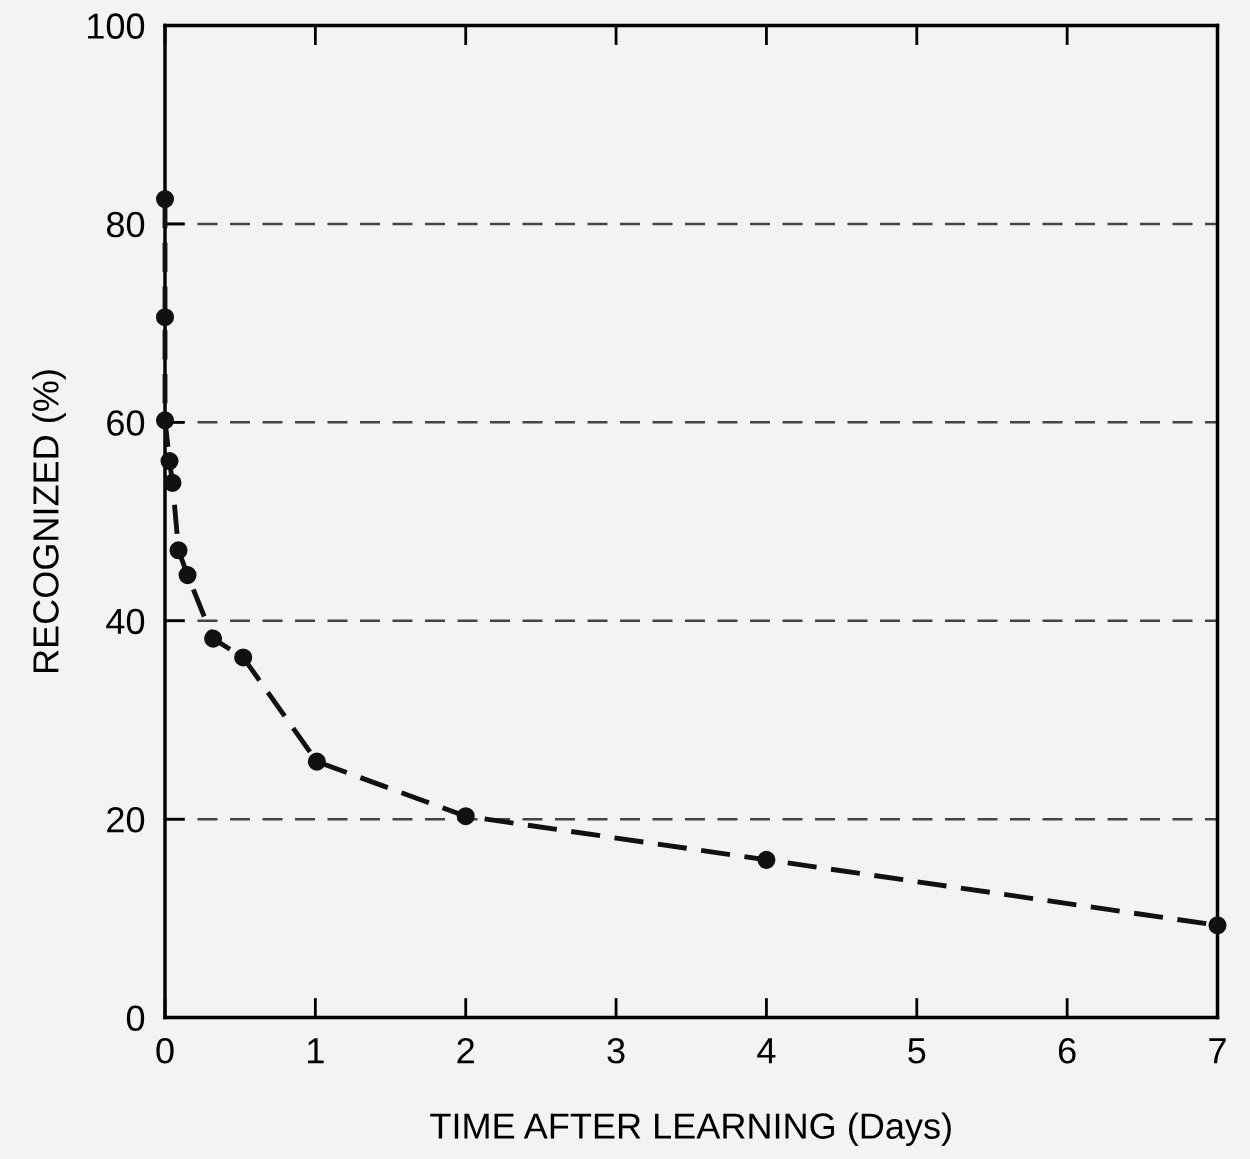 The width and height of the screenshot is (1250, 1159). I want to click on y-tick-label: 0, so click(135, 1018).